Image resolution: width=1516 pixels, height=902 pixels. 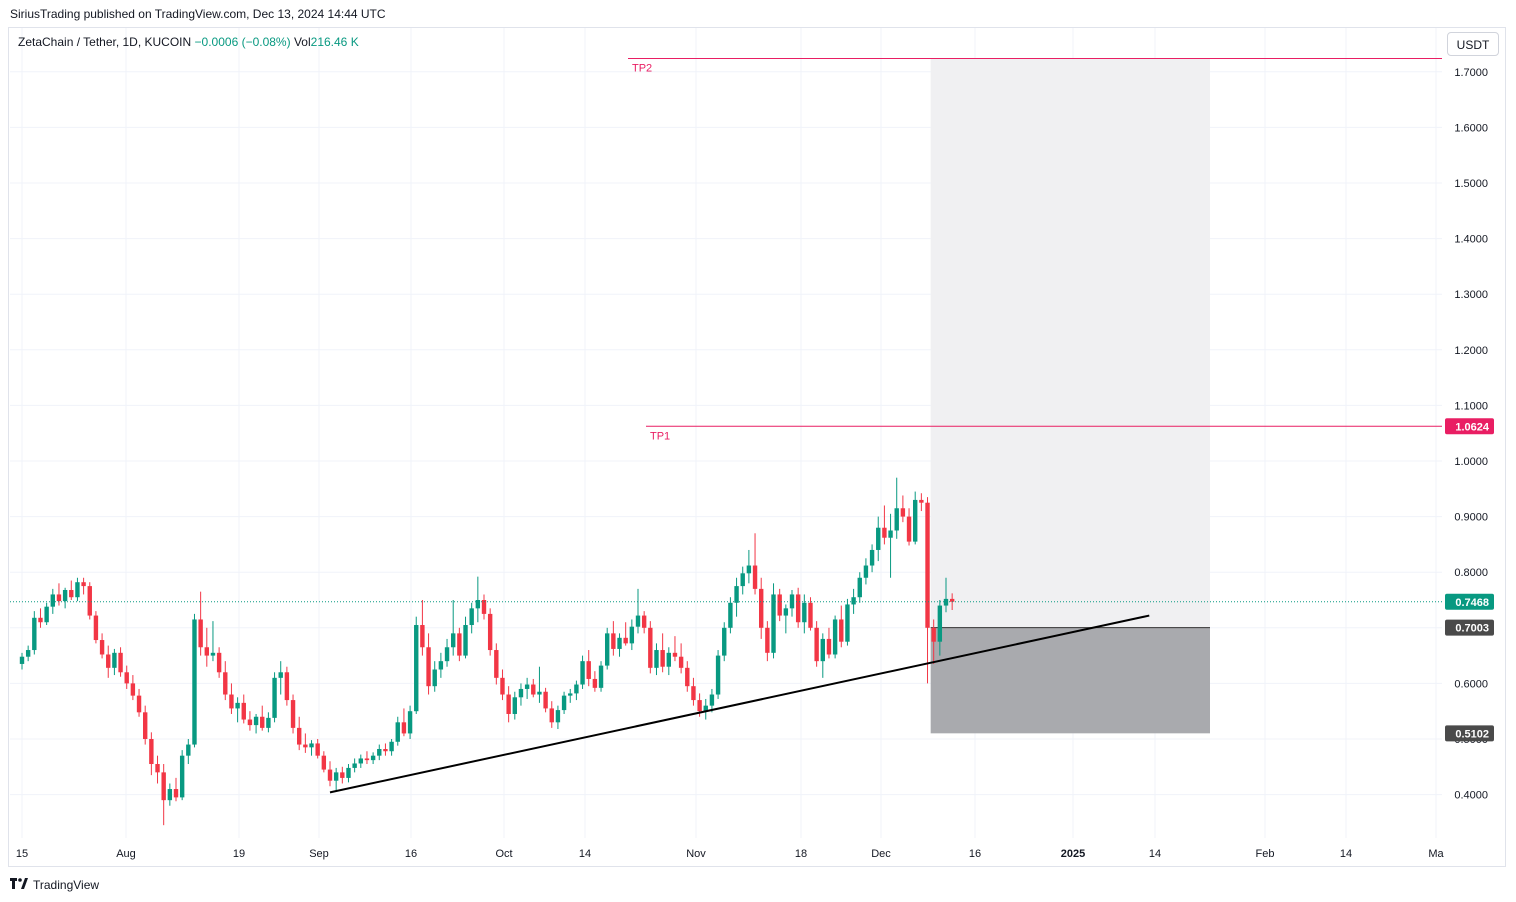 What do you see at coordinates (1471, 518) in the screenshot?
I see `price-tick-label: 0.9000` at bounding box center [1471, 518].